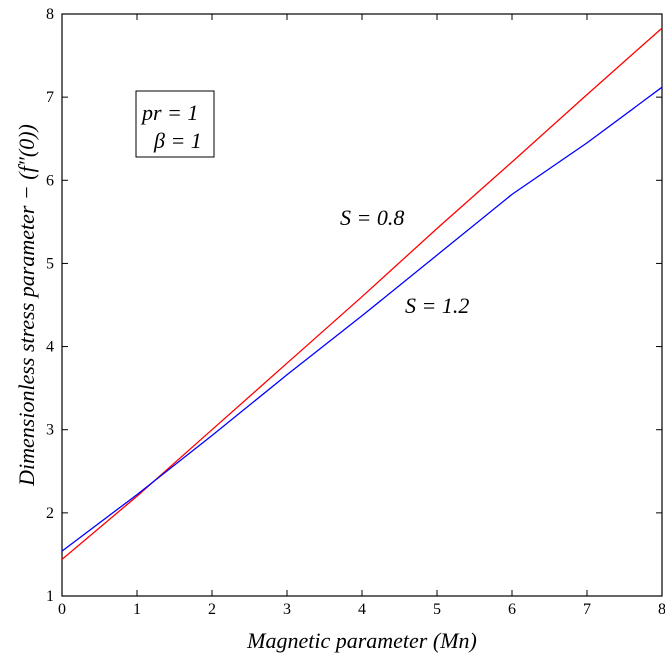  Describe the element at coordinates (50, 97) in the screenshot. I see `y-tick-label: 7` at that location.